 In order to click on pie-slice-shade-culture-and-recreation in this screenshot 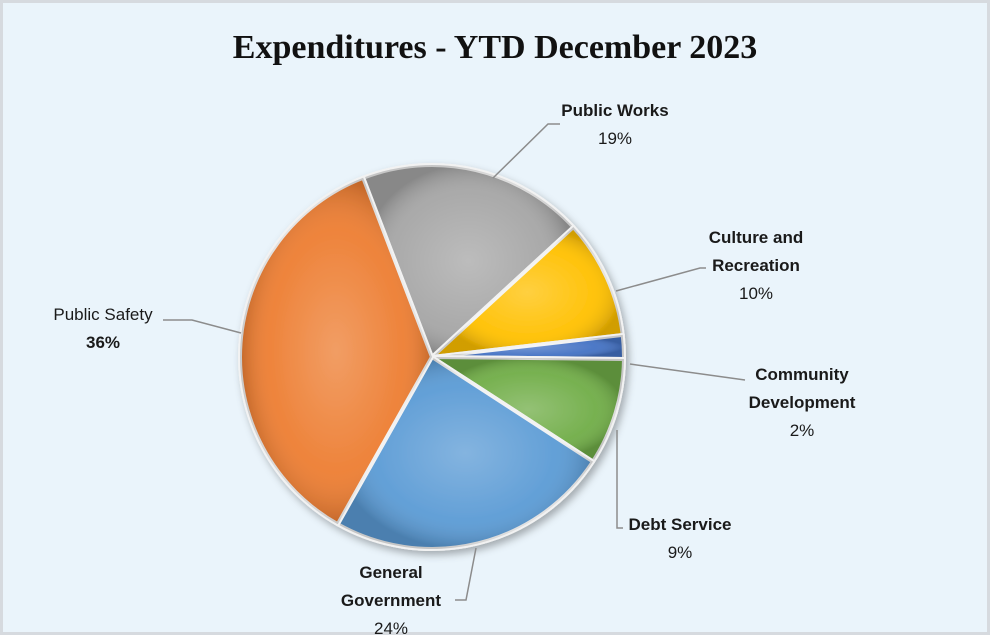, I will do `click(527, 292)`.